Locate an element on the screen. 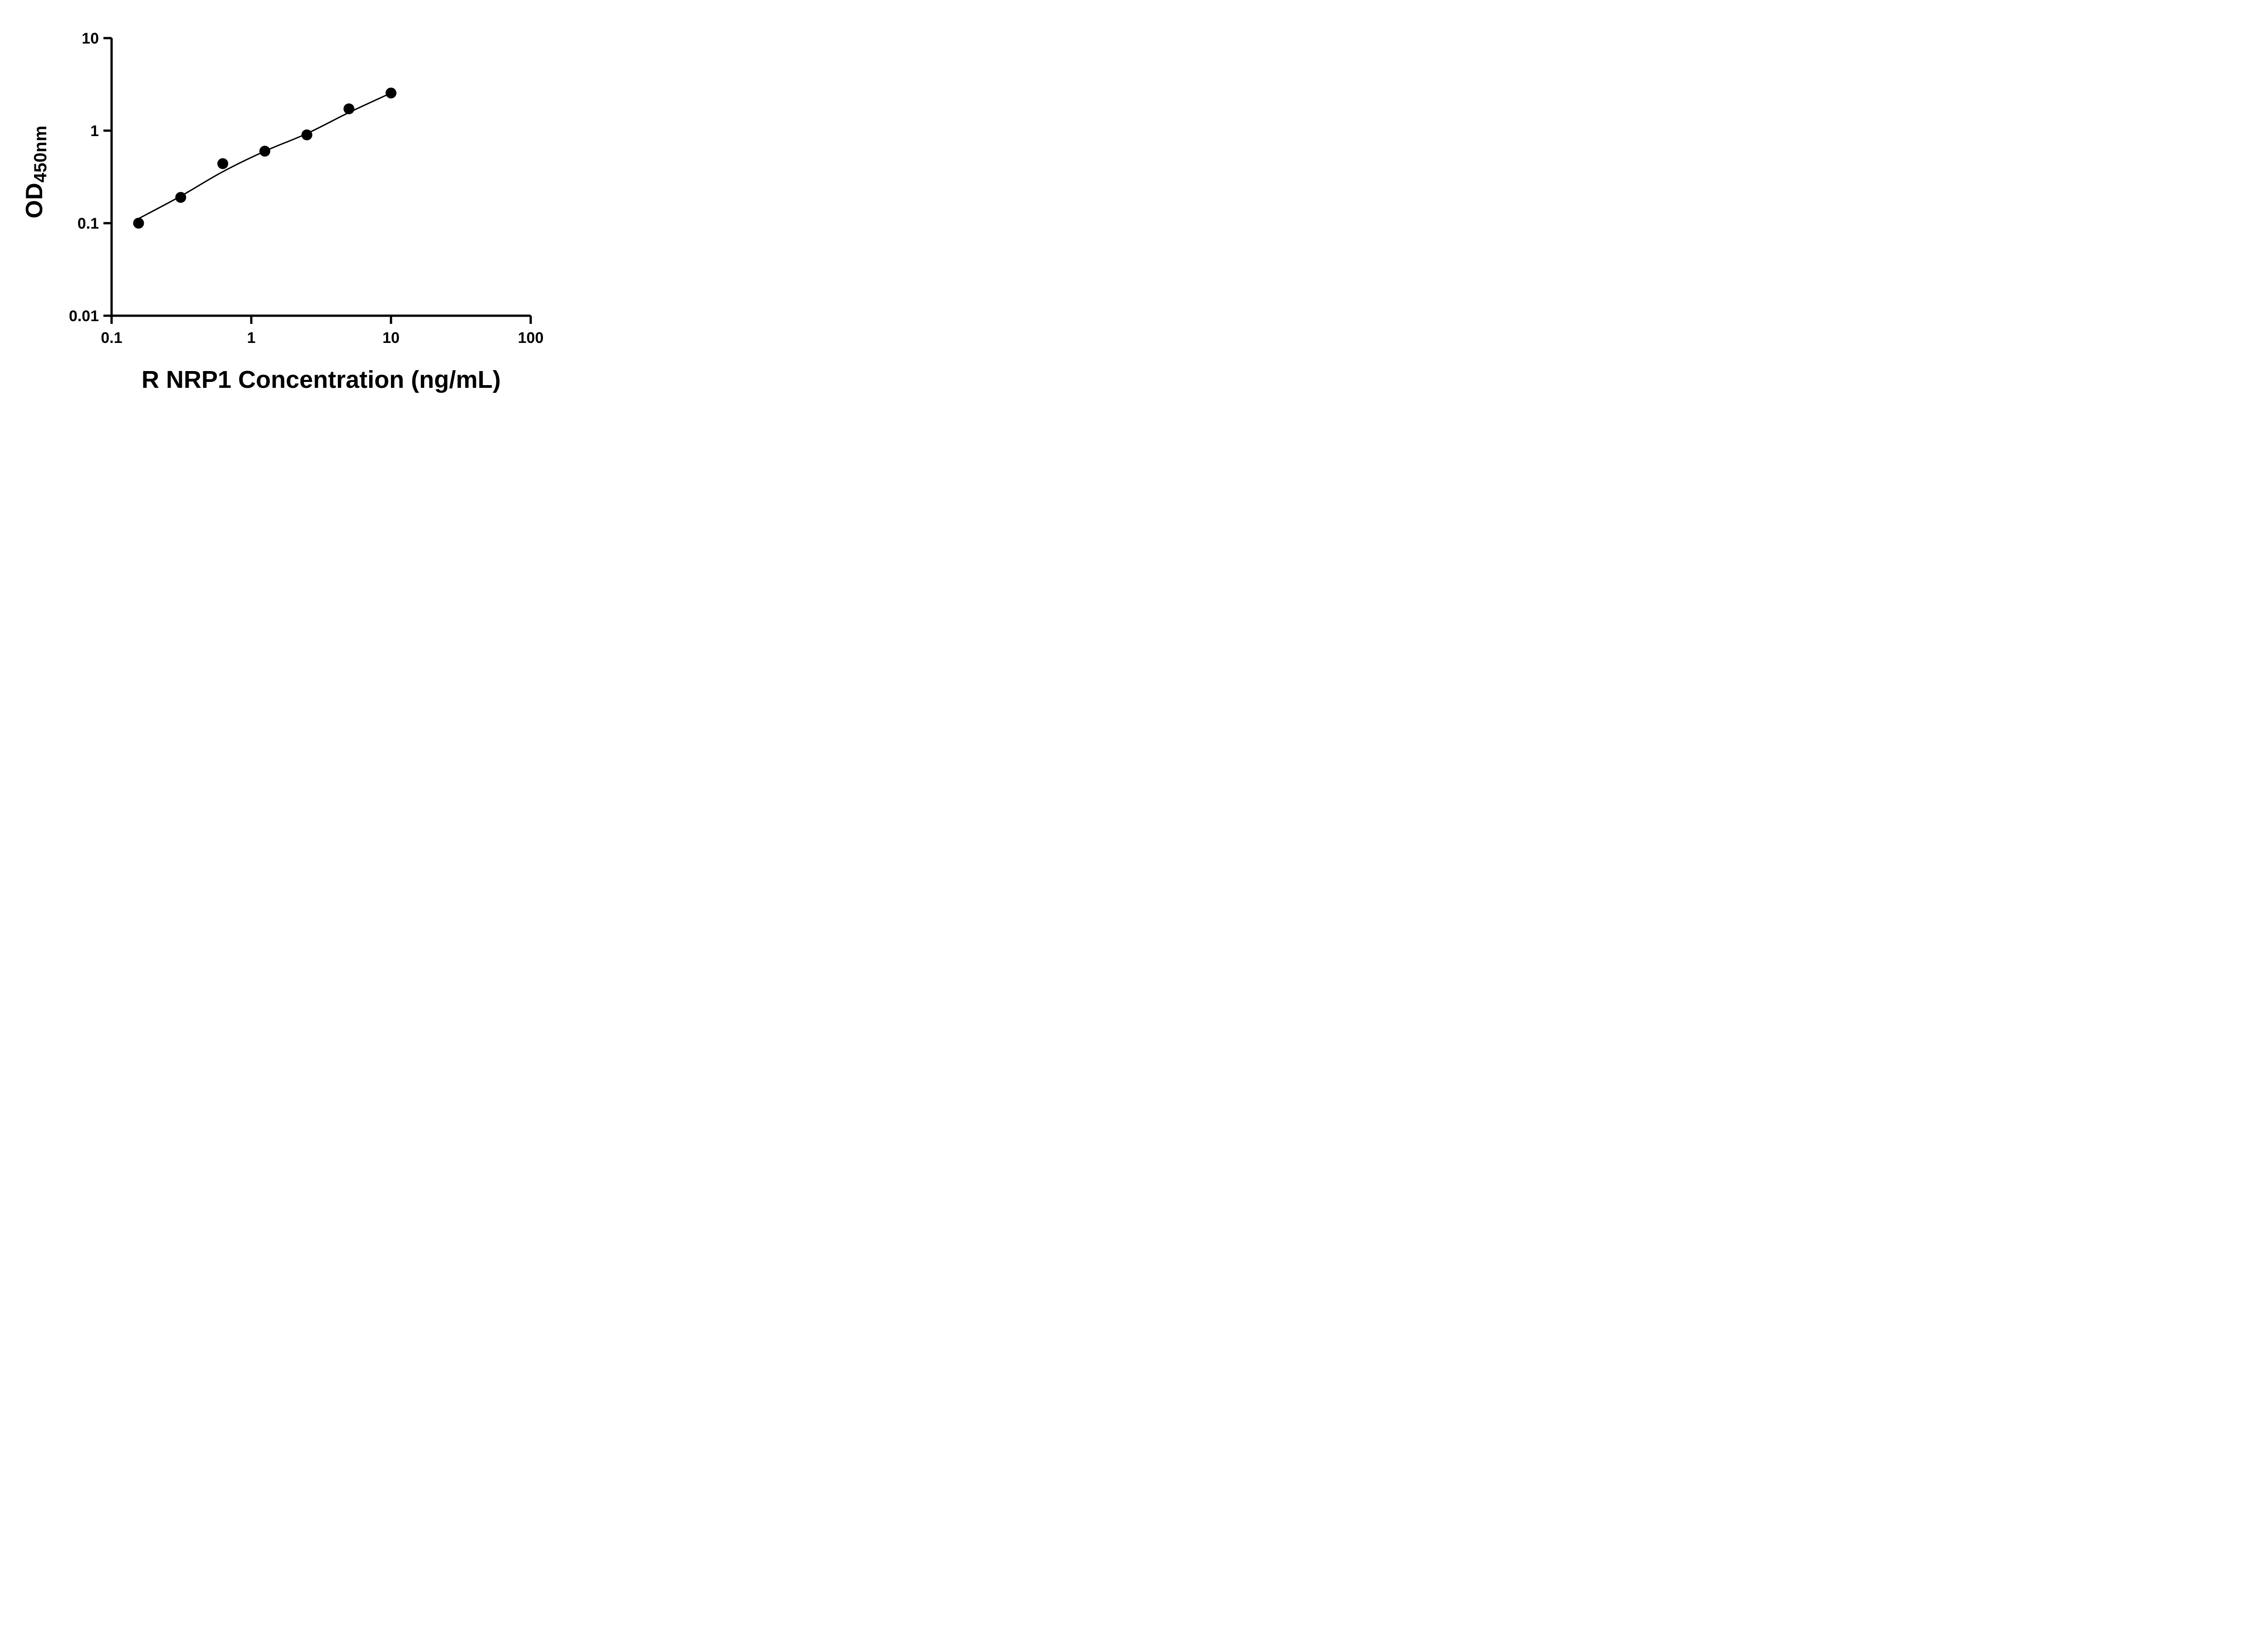 Image resolution: width=2268 pixels, height=1633 pixels. y-tick-label: 1 is located at coordinates (94, 131).